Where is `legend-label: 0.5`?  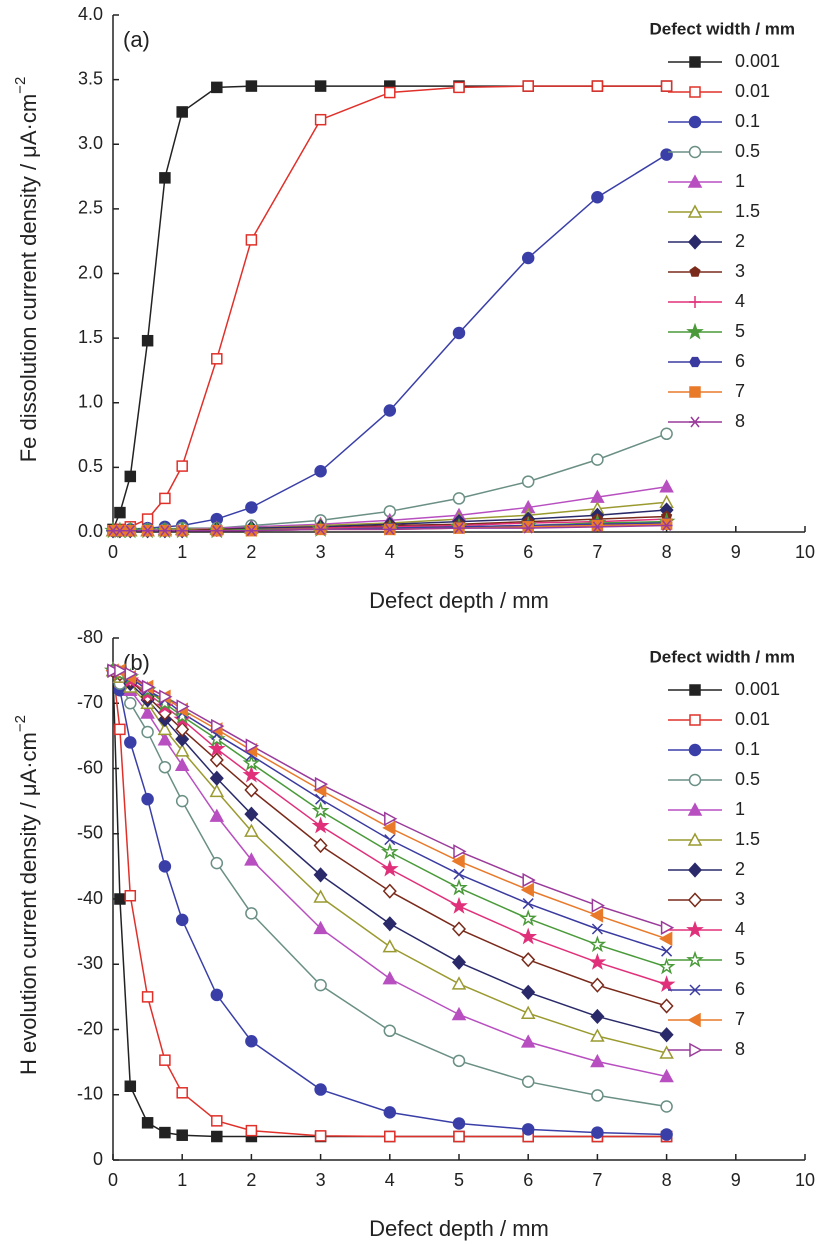
legend-label: 0.5 is located at coordinates (747, 779).